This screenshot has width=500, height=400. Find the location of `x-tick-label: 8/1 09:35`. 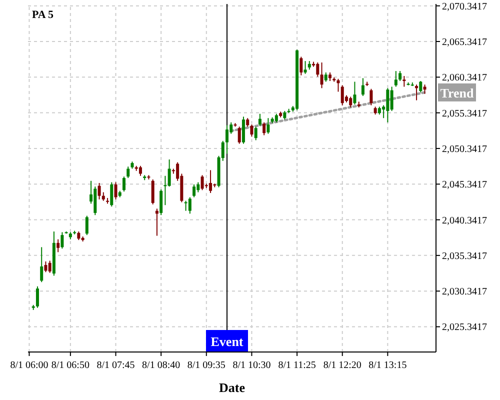

x-tick-label: 8/1 09:35 is located at coordinates (206, 365).